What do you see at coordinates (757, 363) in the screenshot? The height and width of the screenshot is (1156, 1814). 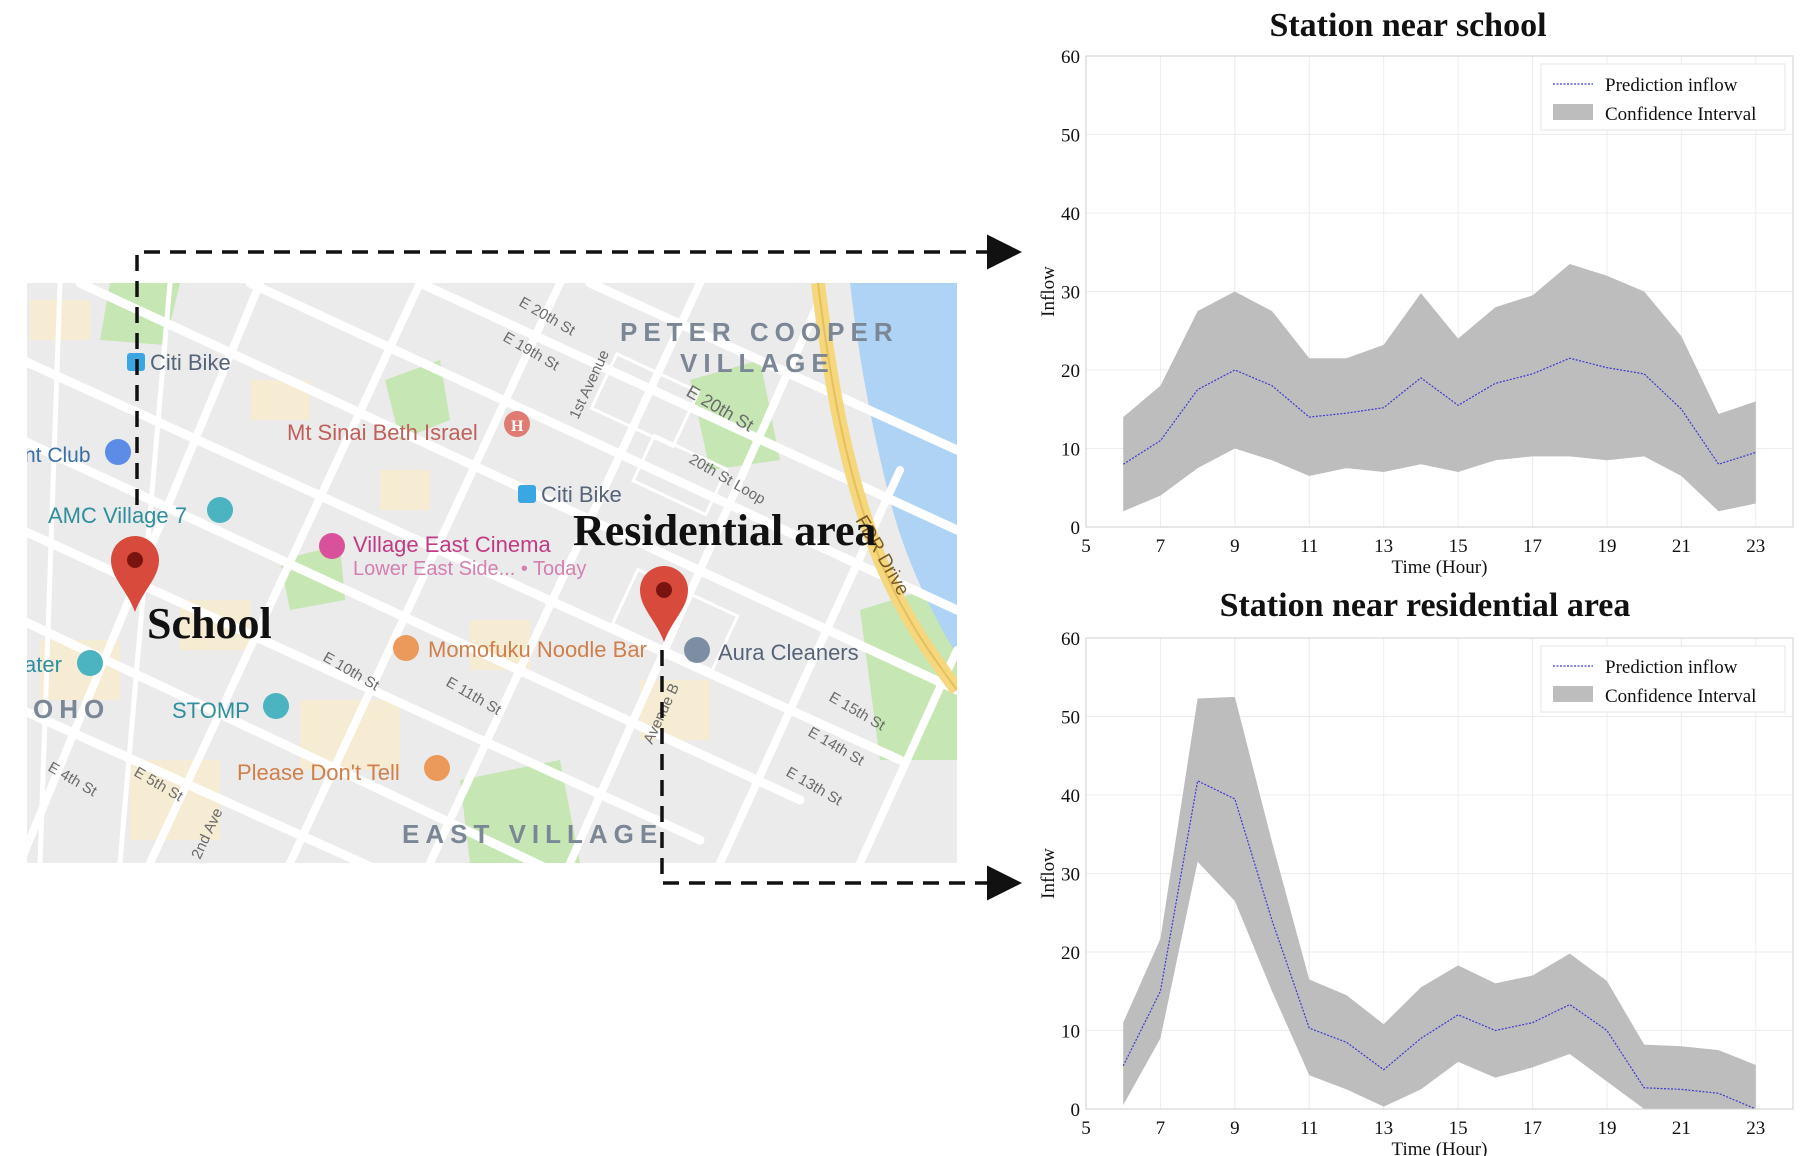 I see `hood-peter-cooper-2: VILLAGE` at bounding box center [757, 363].